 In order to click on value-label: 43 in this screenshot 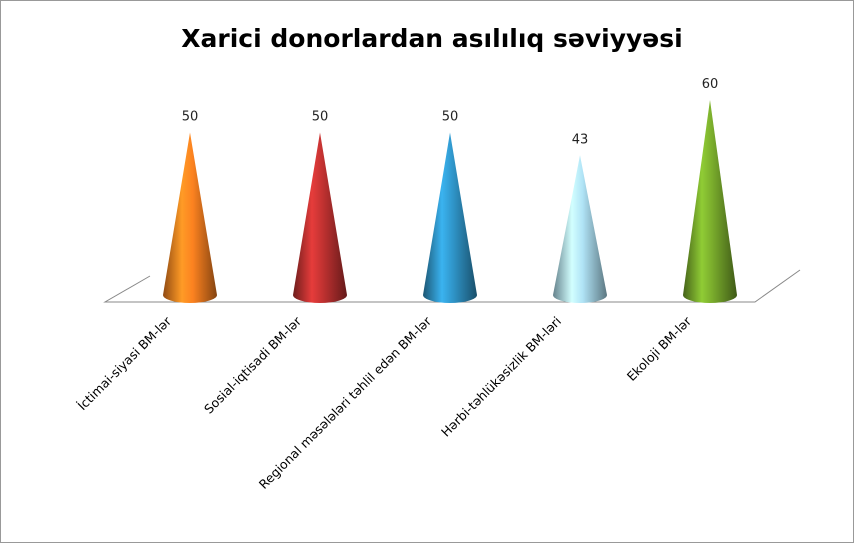, I will do `click(580, 139)`.